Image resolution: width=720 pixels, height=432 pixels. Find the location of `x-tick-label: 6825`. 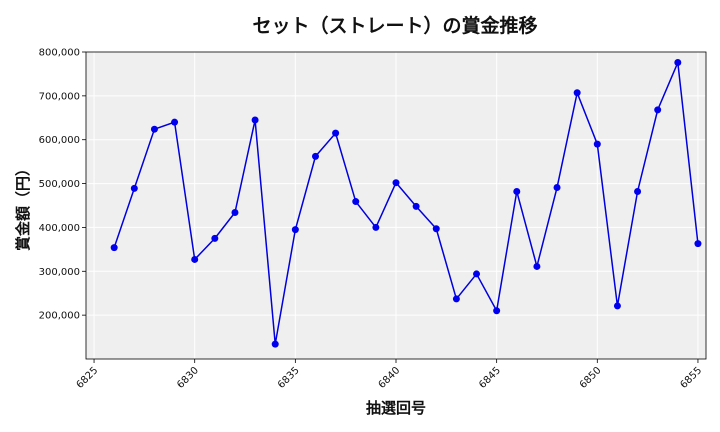

x-tick-label: 6825 is located at coordinates (88, 378).